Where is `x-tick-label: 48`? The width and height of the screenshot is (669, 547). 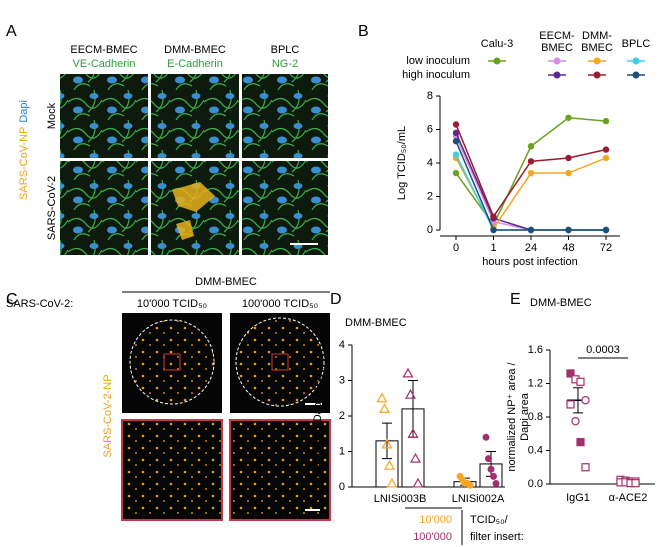 x-tick-label: 48 is located at coordinates (568, 248).